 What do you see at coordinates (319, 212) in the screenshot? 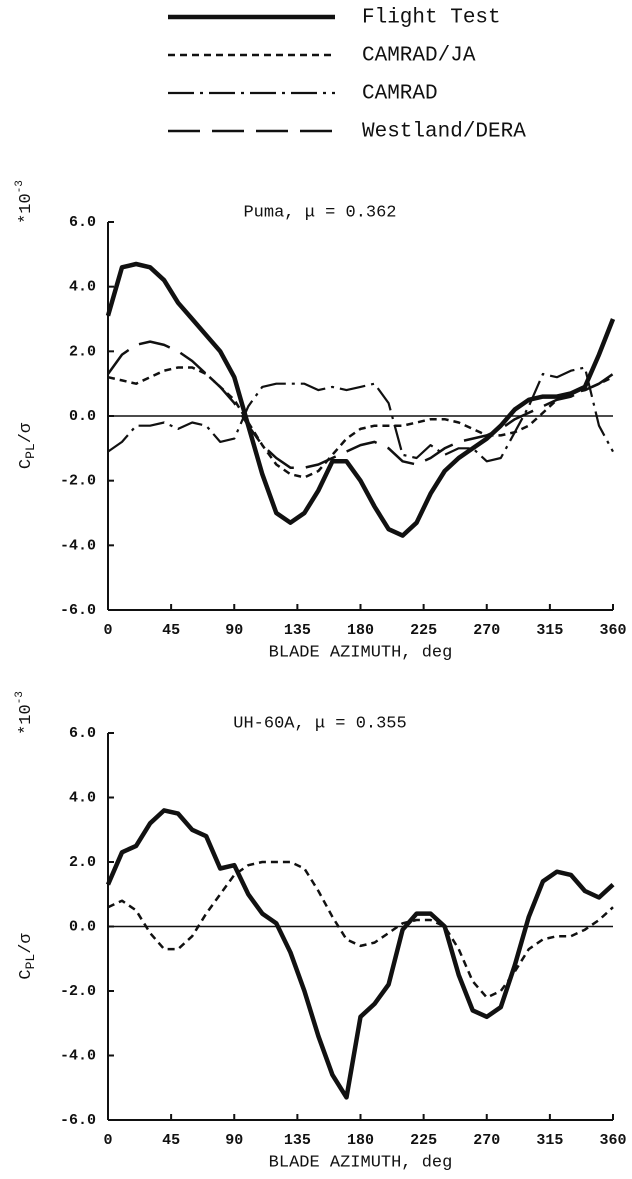
I see `chart-title: Puma, μ = 0.362` at bounding box center [319, 212].